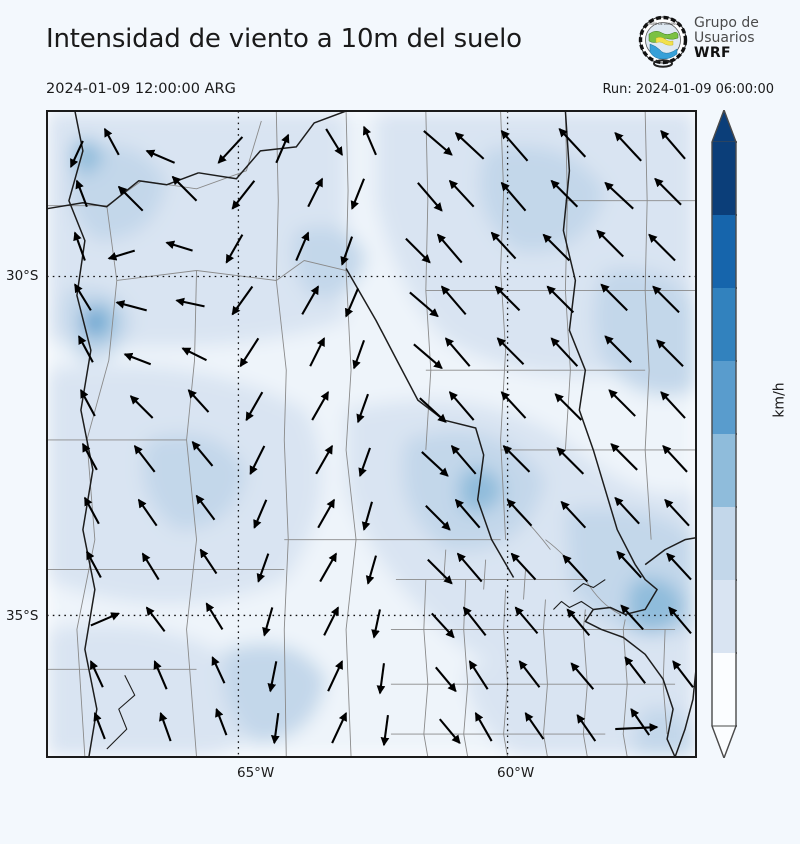 This screenshot has width=800, height=844. What do you see at coordinates (22, 276) in the screenshot?
I see `lat-label-30s: 30°S` at bounding box center [22, 276].